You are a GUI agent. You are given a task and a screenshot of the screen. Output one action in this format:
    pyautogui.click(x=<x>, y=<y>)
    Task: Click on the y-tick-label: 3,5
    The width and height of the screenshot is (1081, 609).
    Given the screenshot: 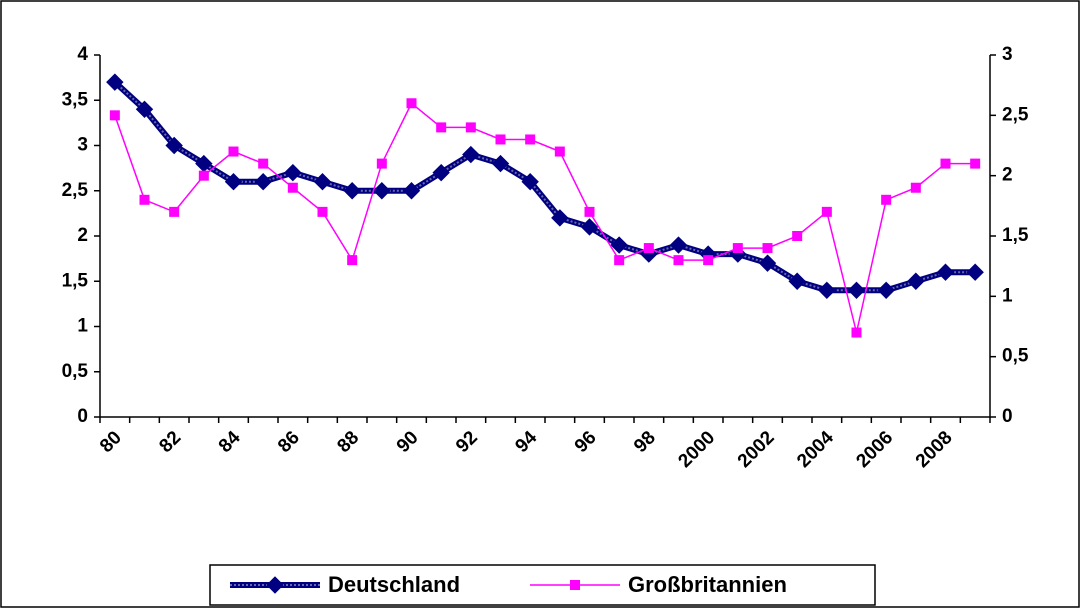 What is the action you would take?
    pyautogui.click(x=75, y=99)
    